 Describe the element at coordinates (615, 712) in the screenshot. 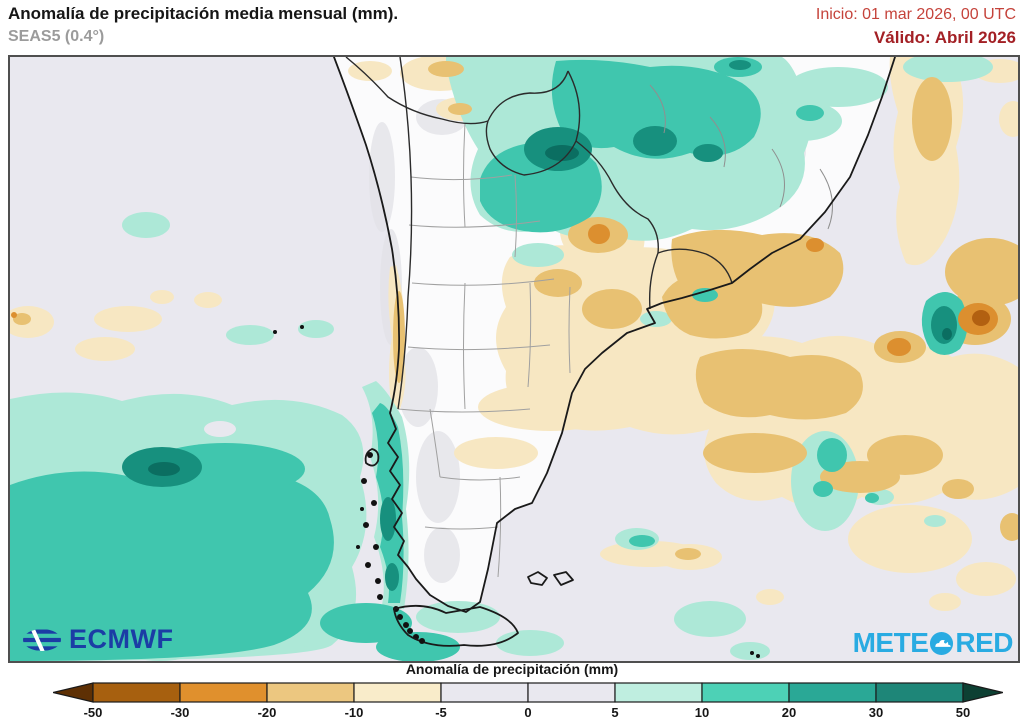

I see `colorbar-tick: 5` at that location.